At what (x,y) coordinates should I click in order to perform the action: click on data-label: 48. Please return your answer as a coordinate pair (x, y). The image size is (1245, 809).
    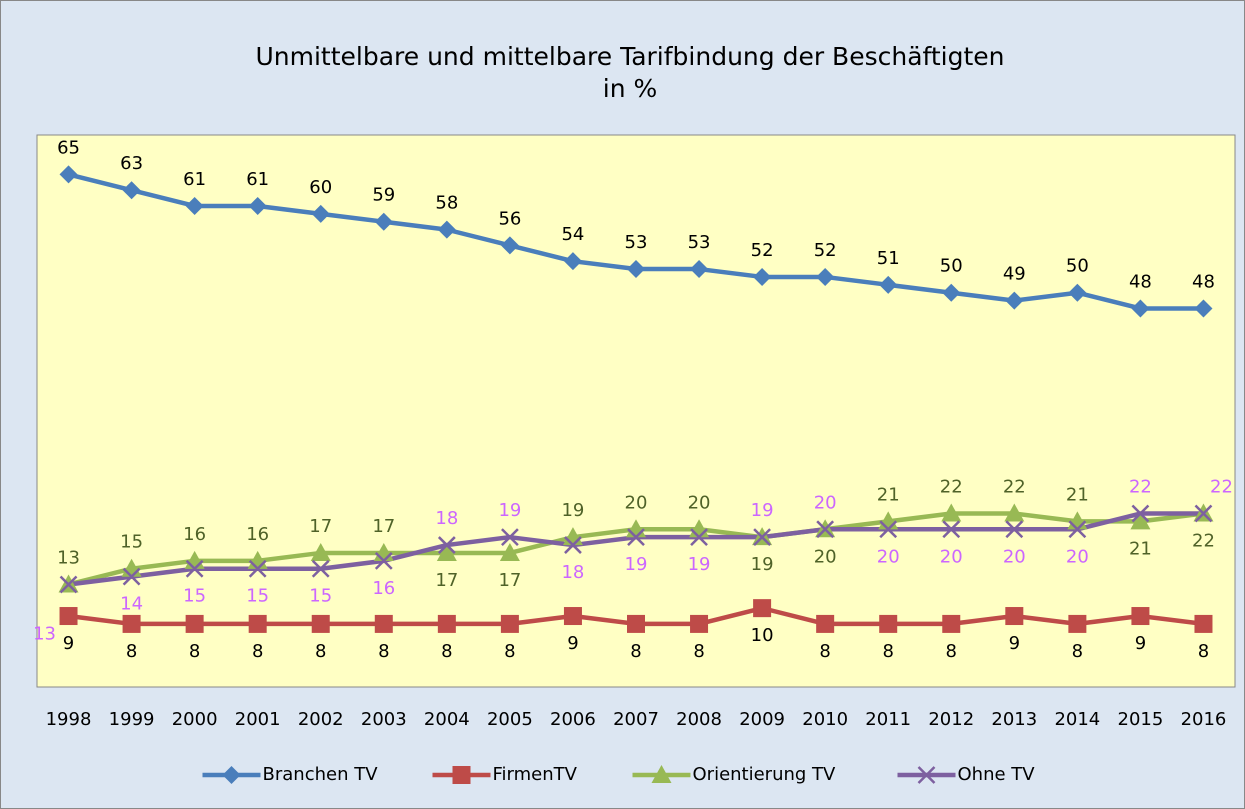
    Looking at the image, I should click on (1140, 281).